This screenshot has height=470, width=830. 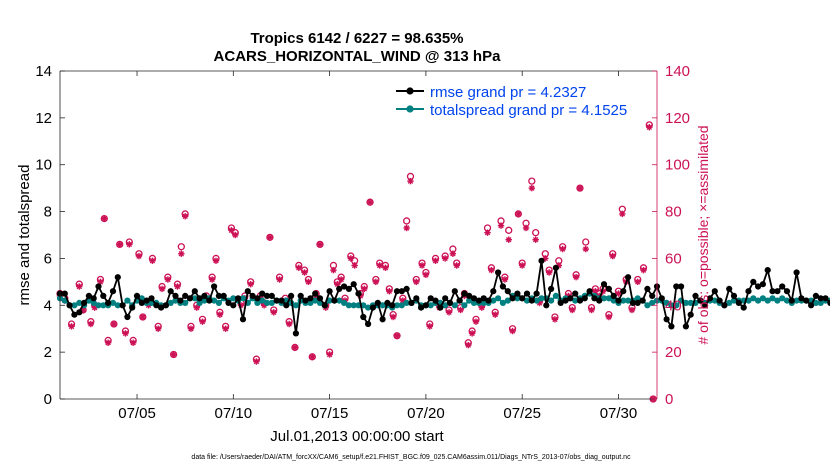 I want to click on obs-possible-marker, so click(x=181, y=247).